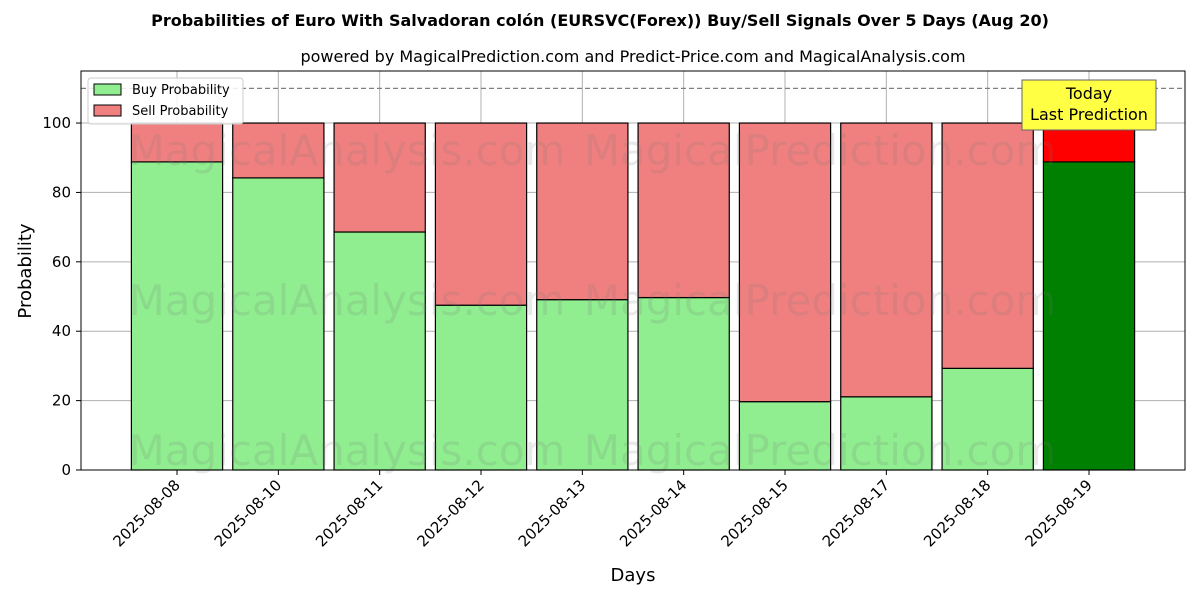 Image resolution: width=1200 pixels, height=600 pixels. I want to click on legend-sell-label: Sell Probability, so click(180, 111).